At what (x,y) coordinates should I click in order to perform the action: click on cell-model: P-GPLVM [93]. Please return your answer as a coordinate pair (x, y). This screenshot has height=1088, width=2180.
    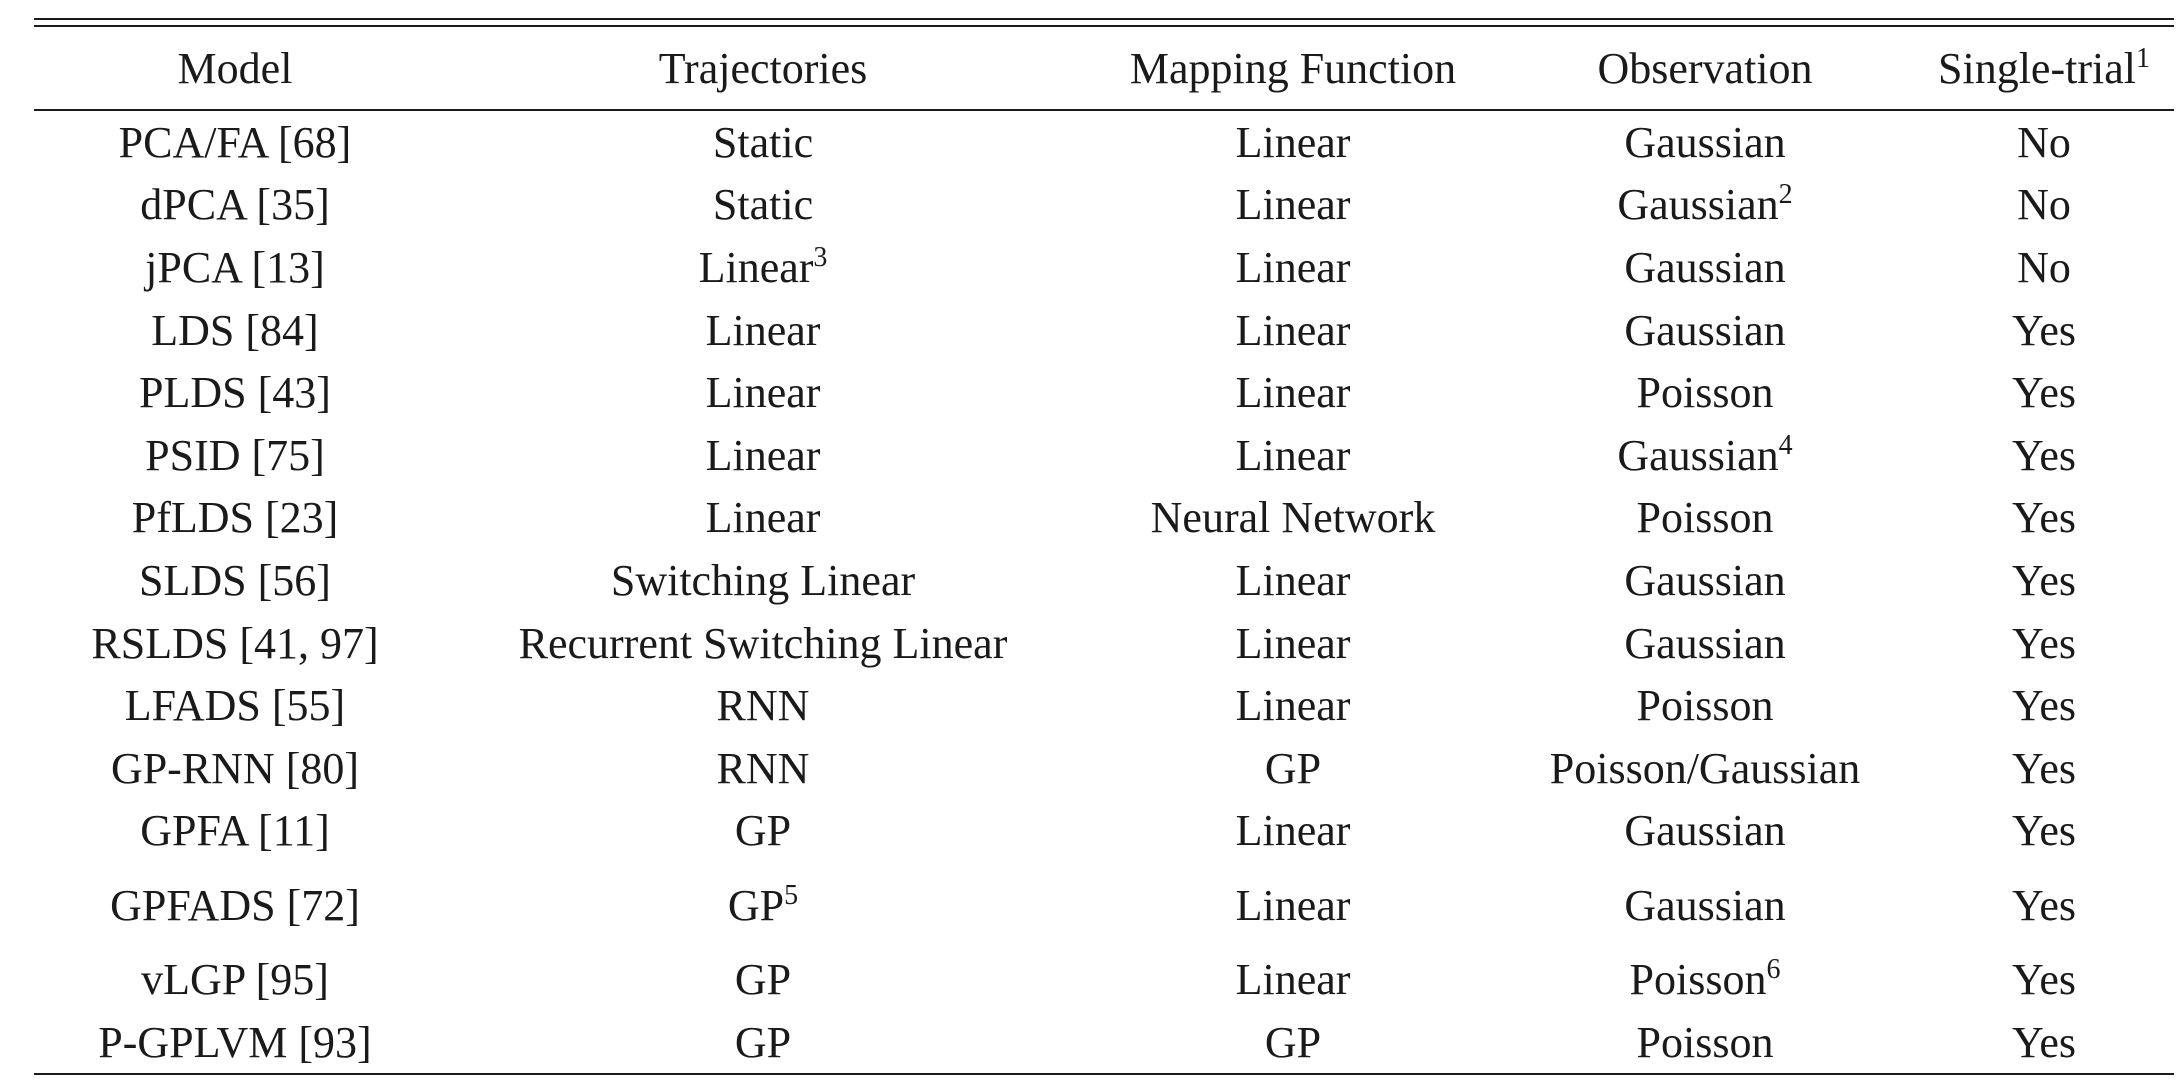
    Looking at the image, I should click on (235, 1043).